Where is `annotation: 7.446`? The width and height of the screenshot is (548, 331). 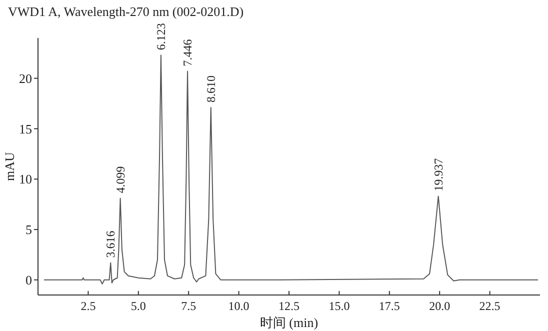 annotation: 7.446 is located at coordinates (187, 52).